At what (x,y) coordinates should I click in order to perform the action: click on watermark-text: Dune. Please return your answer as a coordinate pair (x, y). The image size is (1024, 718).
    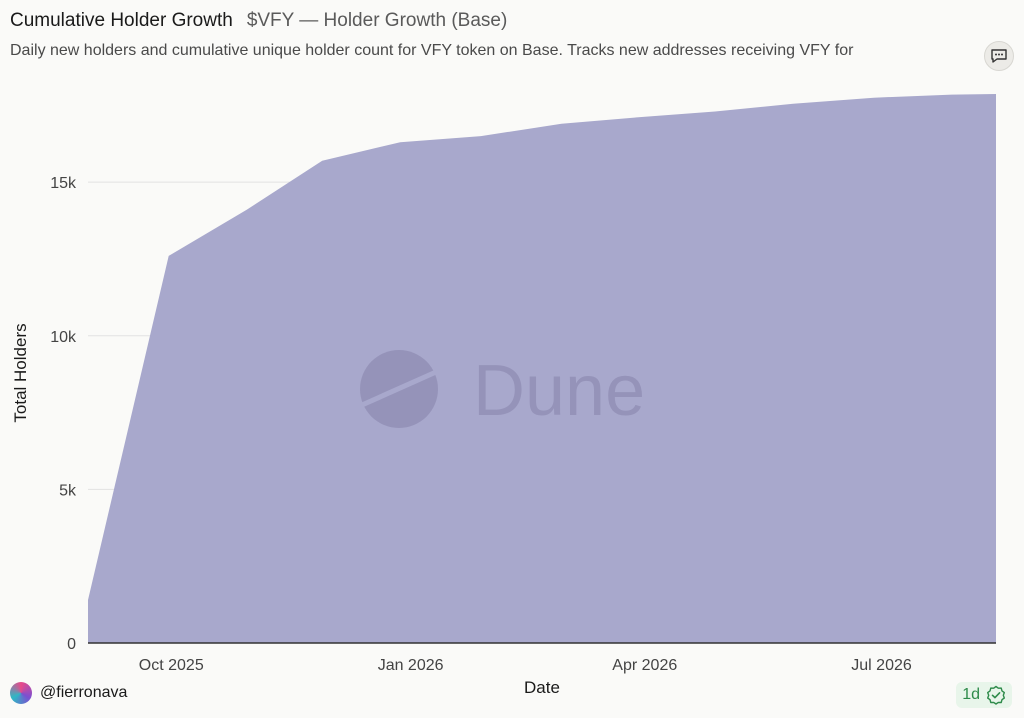
    Looking at the image, I should click on (559, 391).